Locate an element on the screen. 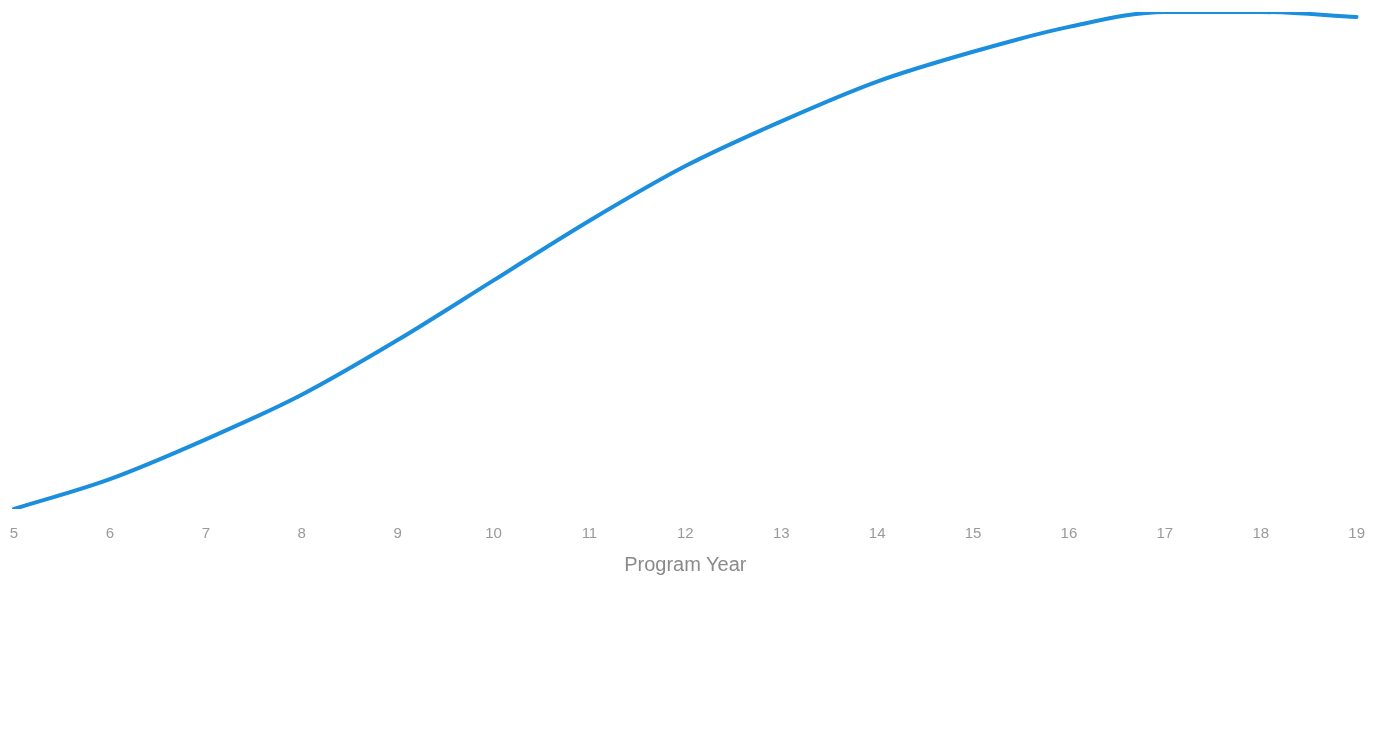 This screenshot has width=1373, height=729. x-axis-title: Program Year is located at coordinates (685, 563).